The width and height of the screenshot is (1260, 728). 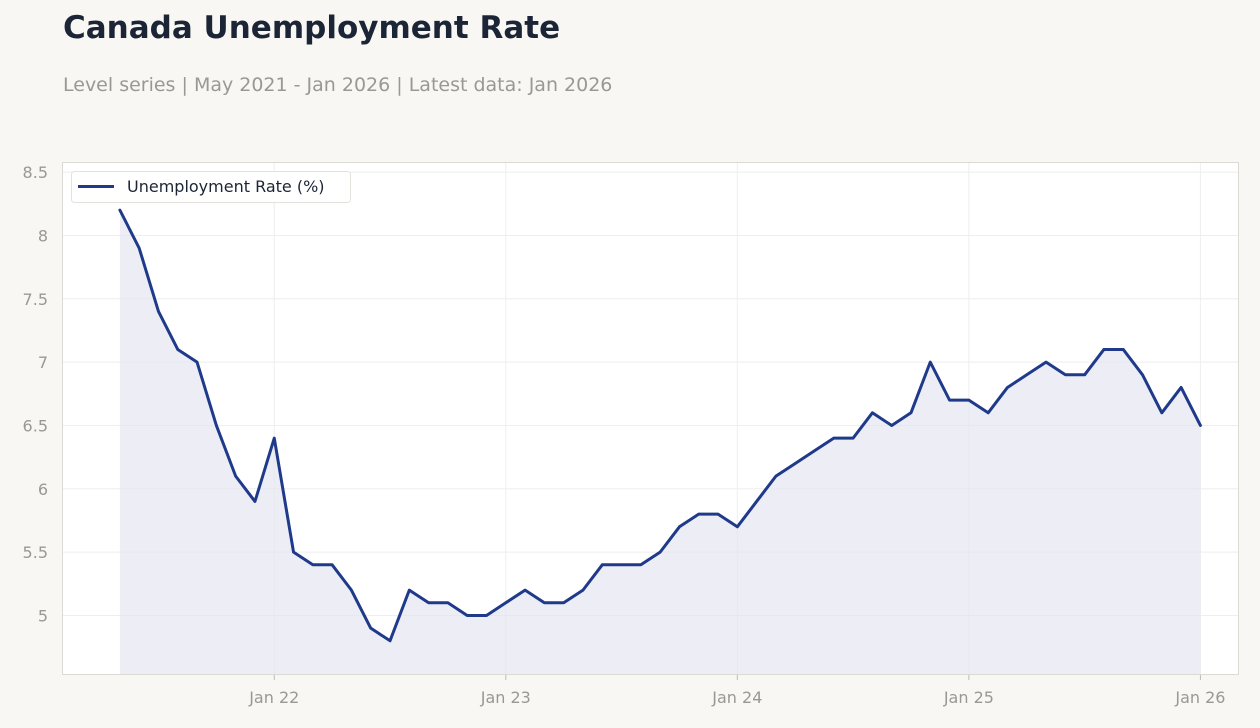 I want to click on x-tick-label: Jan 23, so click(x=505, y=697).